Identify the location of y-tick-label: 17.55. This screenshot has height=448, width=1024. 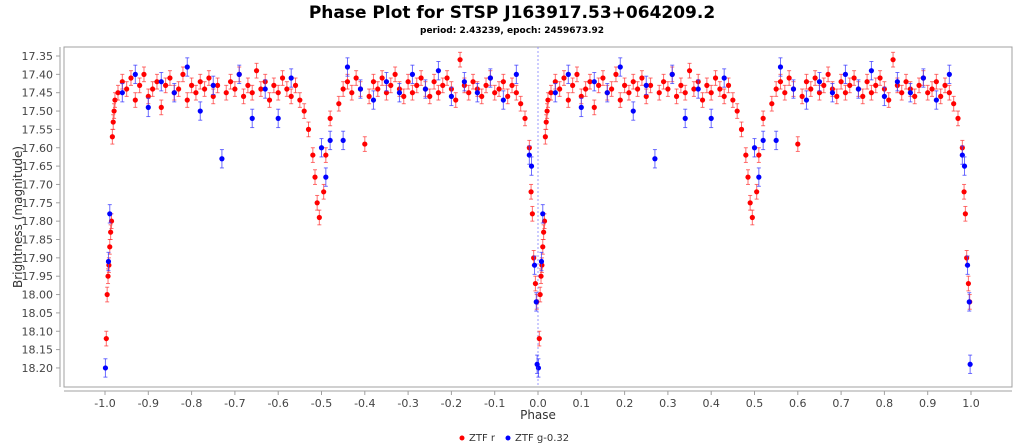
(38, 129).